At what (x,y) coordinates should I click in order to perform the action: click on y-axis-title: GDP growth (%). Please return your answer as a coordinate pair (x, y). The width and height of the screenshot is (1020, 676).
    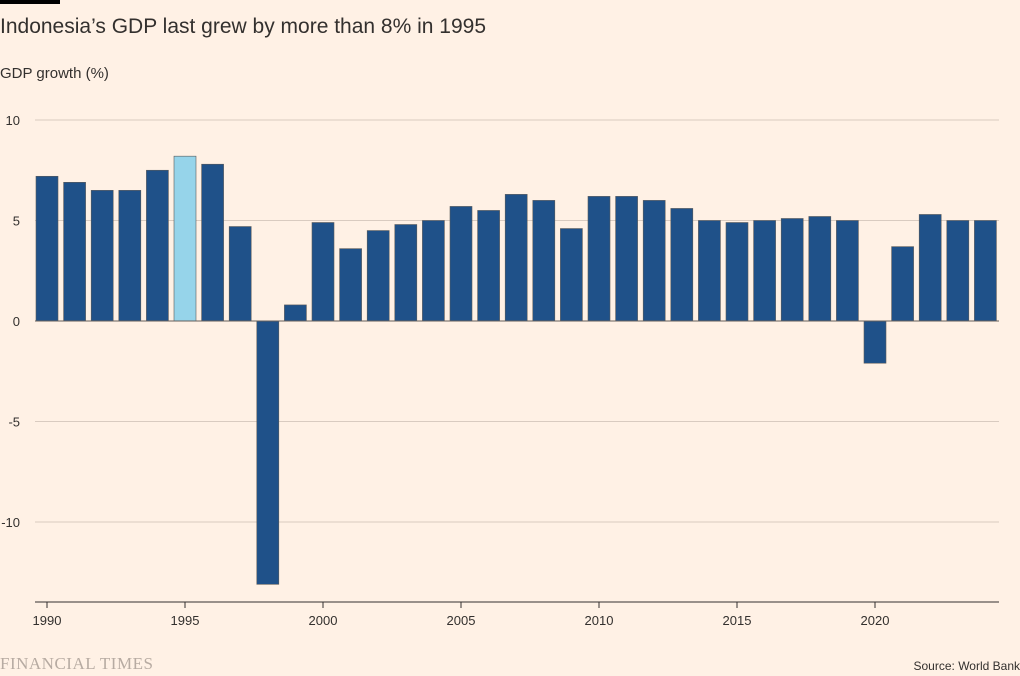
    Looking at the image, I should click on (54, 73).